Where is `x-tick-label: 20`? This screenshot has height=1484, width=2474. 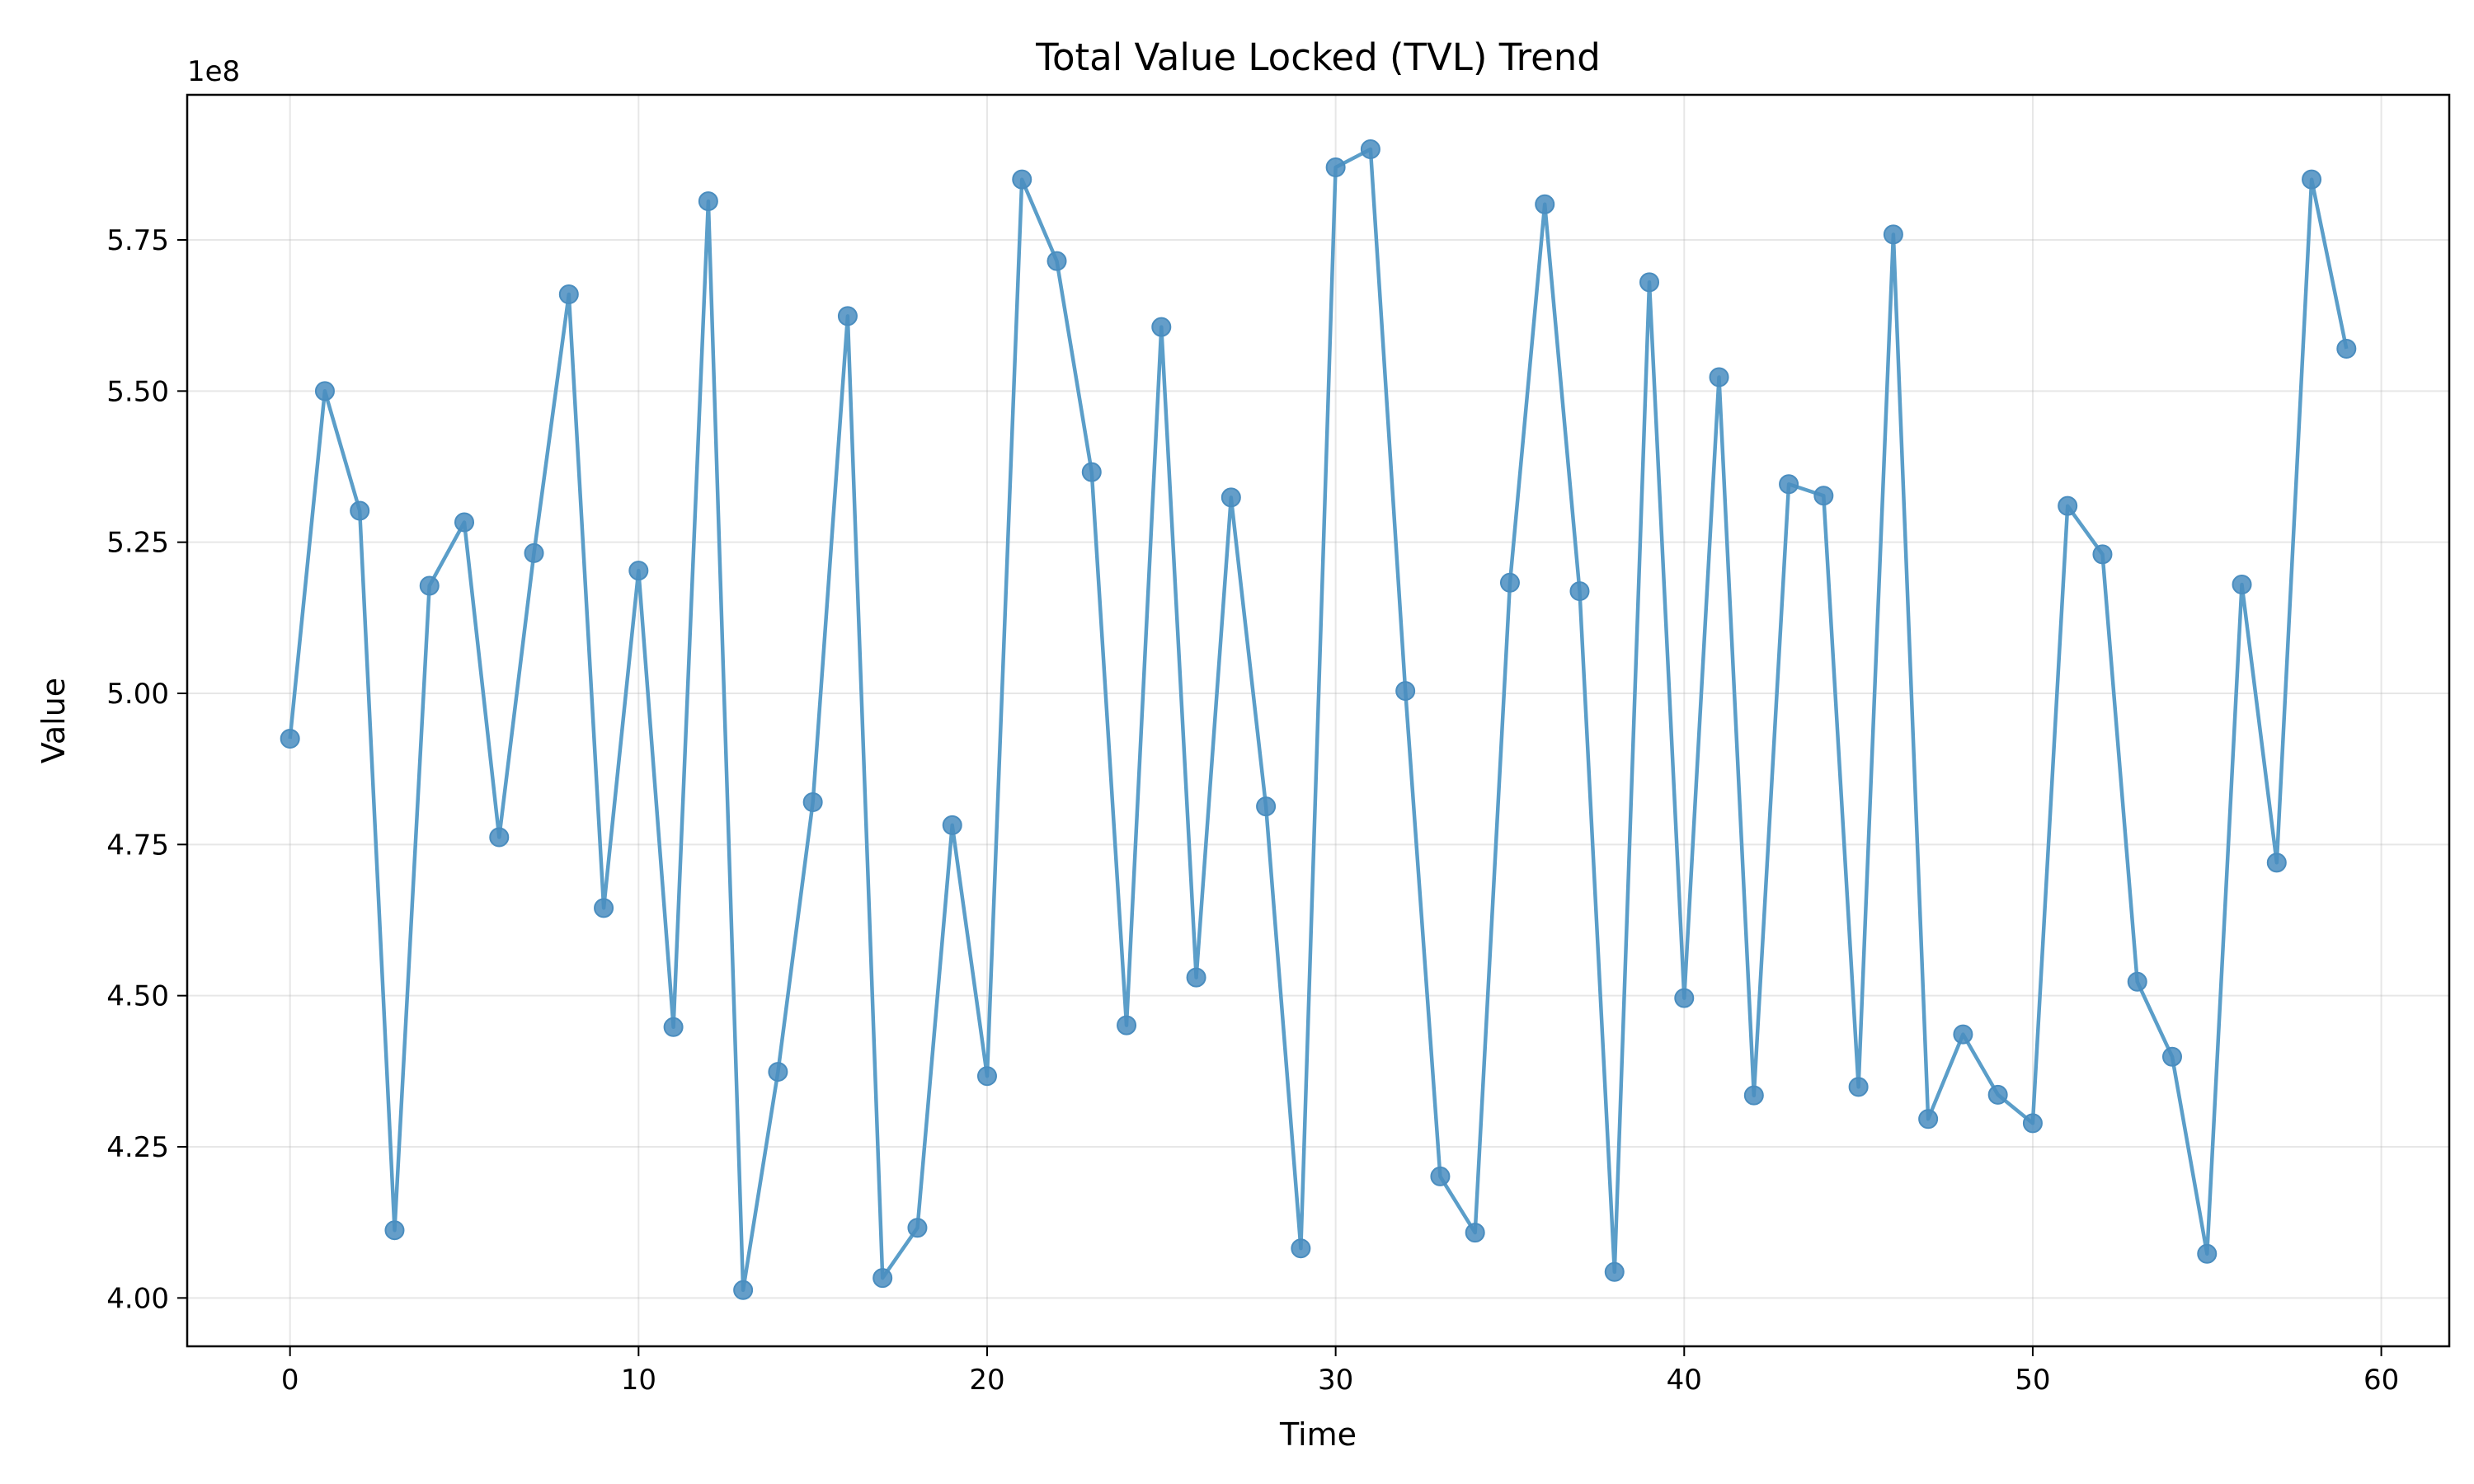 x-tick-label: 20 is located at coordinates (986, 1380).